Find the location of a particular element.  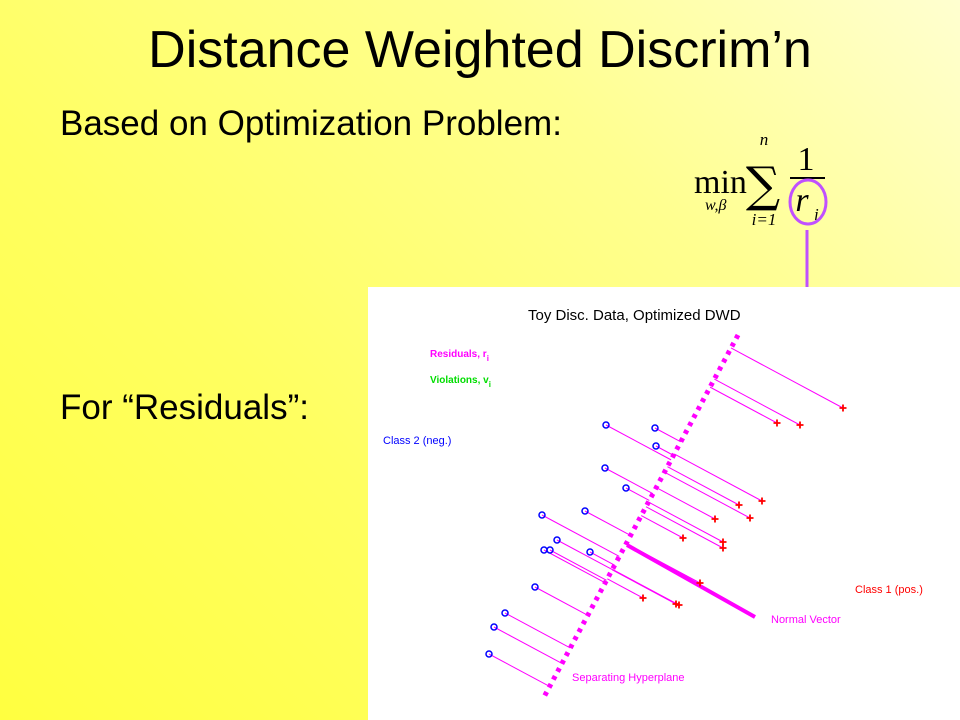

formula-numerator: 1 is located at coordinates (806, 159).